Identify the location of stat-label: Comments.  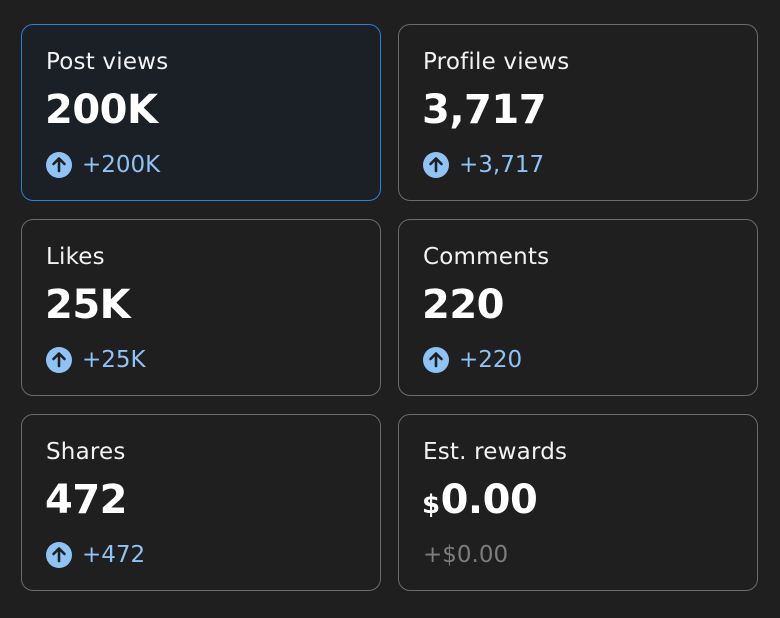
(486, 257).